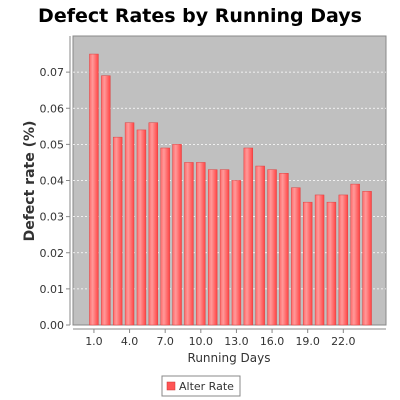 This screenshot has width=400, height=400. What do you see at coordinates (52, 144) in the screenshot?
I see `y-tick-label: 0.05` at bounding box center [52, 144].